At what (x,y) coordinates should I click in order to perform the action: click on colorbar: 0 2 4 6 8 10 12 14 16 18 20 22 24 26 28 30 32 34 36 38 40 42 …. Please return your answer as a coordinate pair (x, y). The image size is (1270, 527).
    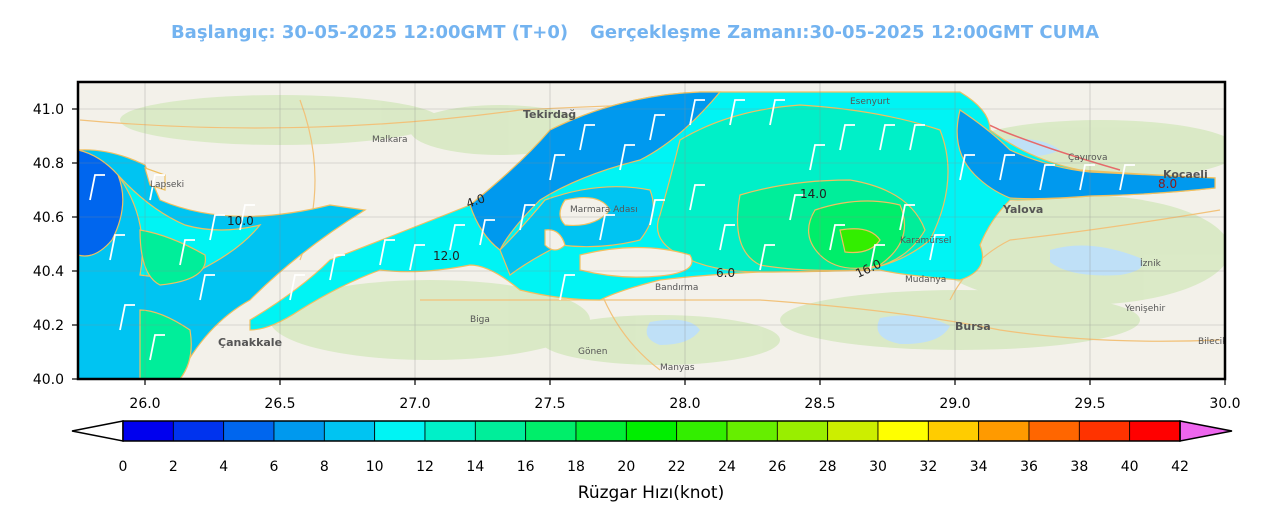
    Looking at the image, I should click on (652, 461).